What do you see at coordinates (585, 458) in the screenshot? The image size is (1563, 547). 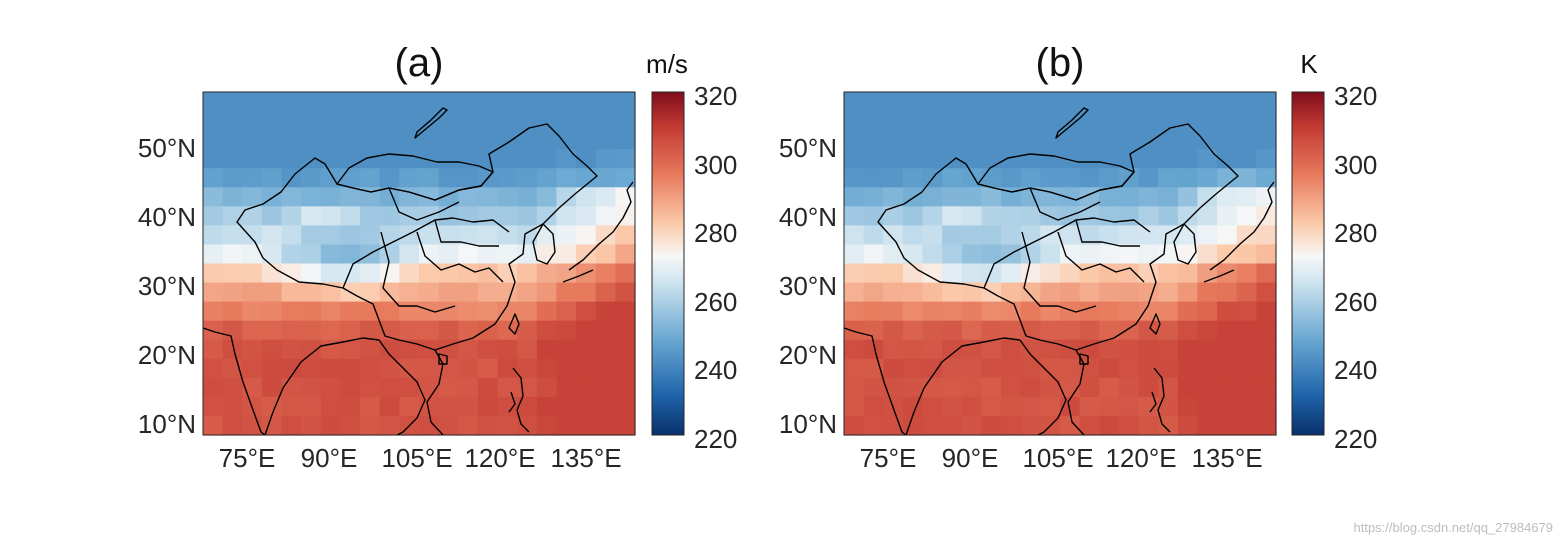 I see `panel-a-xtick-135: 135°E` at bounding box center [585, 458].